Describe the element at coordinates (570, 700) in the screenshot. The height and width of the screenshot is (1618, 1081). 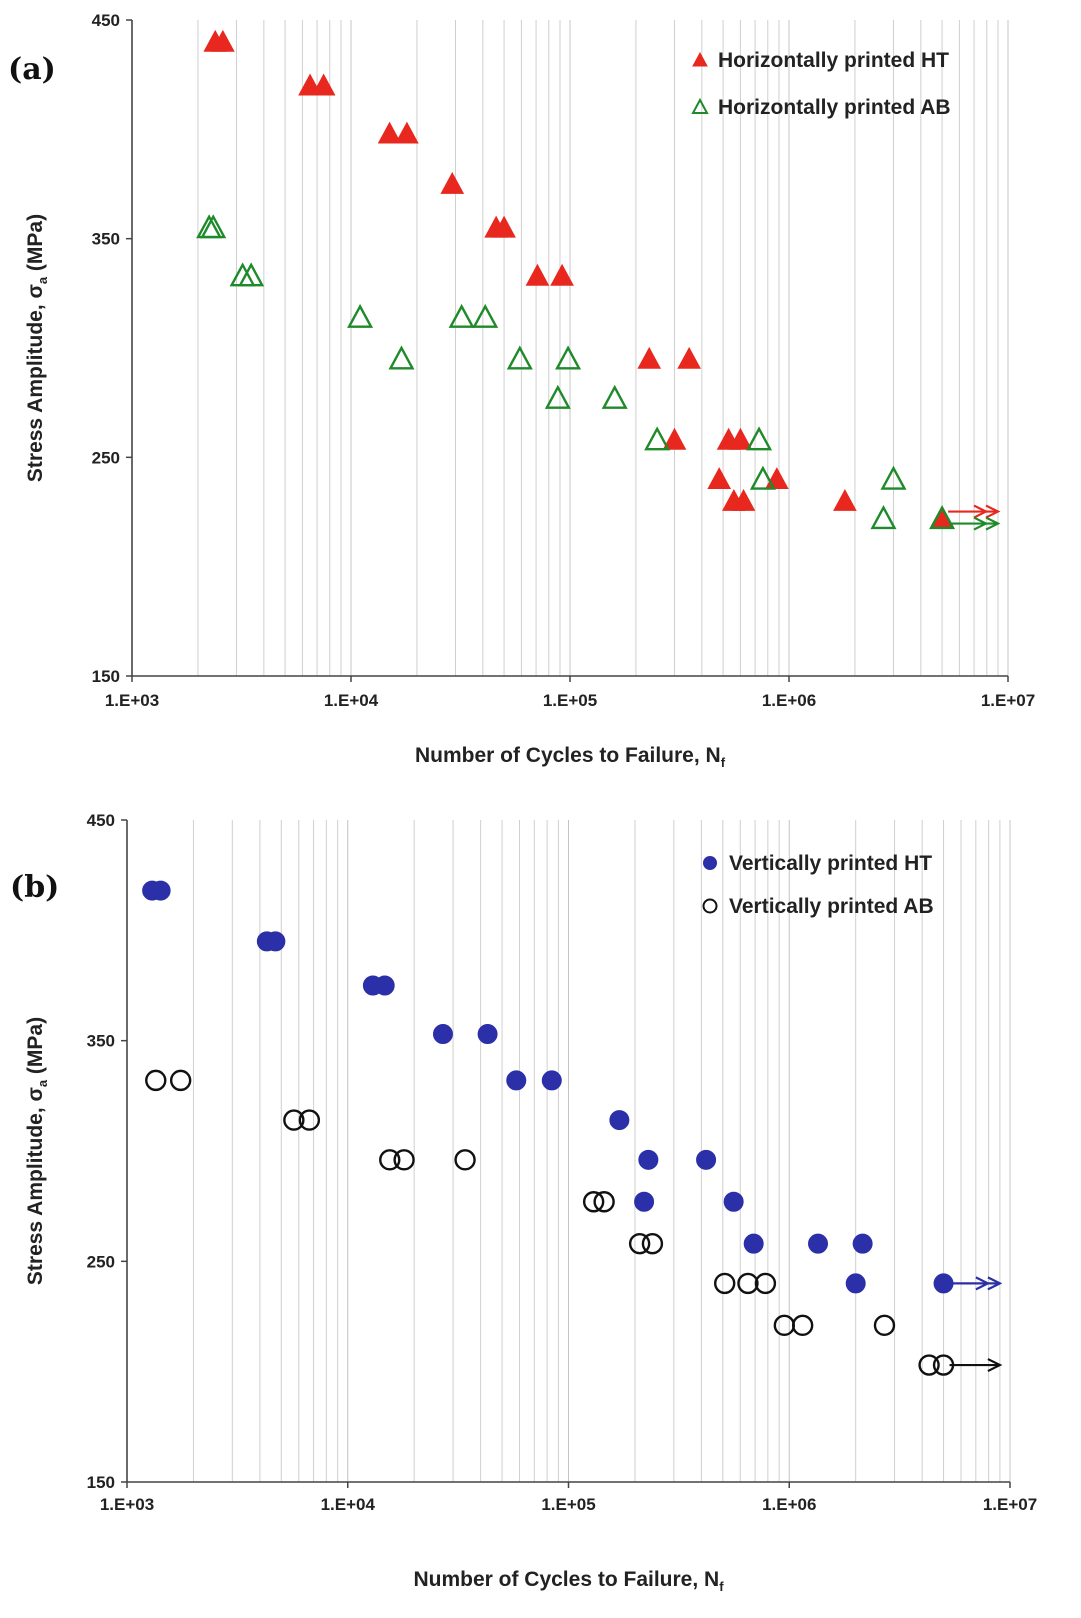
I see `x-tick-label: 1.E+05` at that location.